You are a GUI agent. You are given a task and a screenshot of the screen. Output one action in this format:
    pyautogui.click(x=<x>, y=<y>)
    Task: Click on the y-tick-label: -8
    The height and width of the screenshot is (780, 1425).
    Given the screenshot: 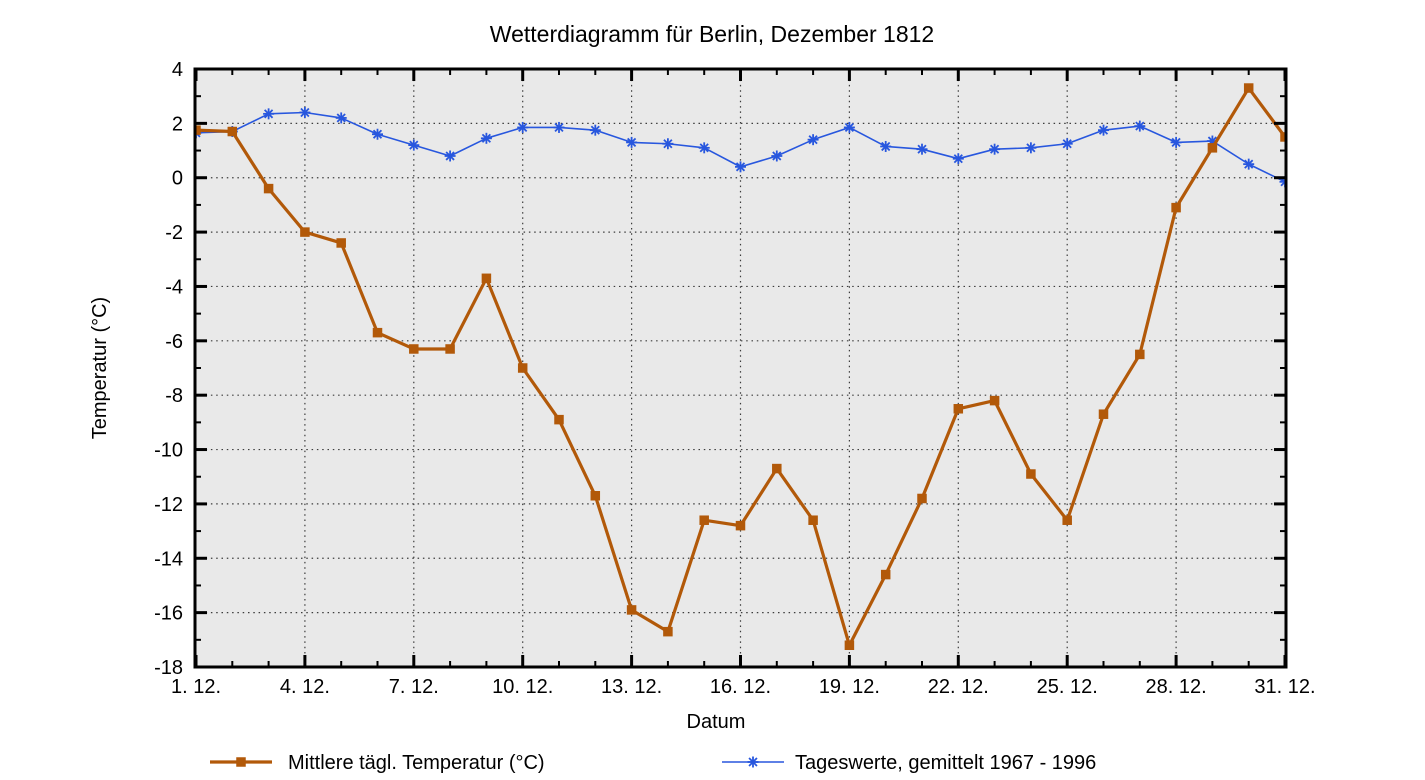 What is the action you would take?
    pyautogui.click(x=174, y=396)
    